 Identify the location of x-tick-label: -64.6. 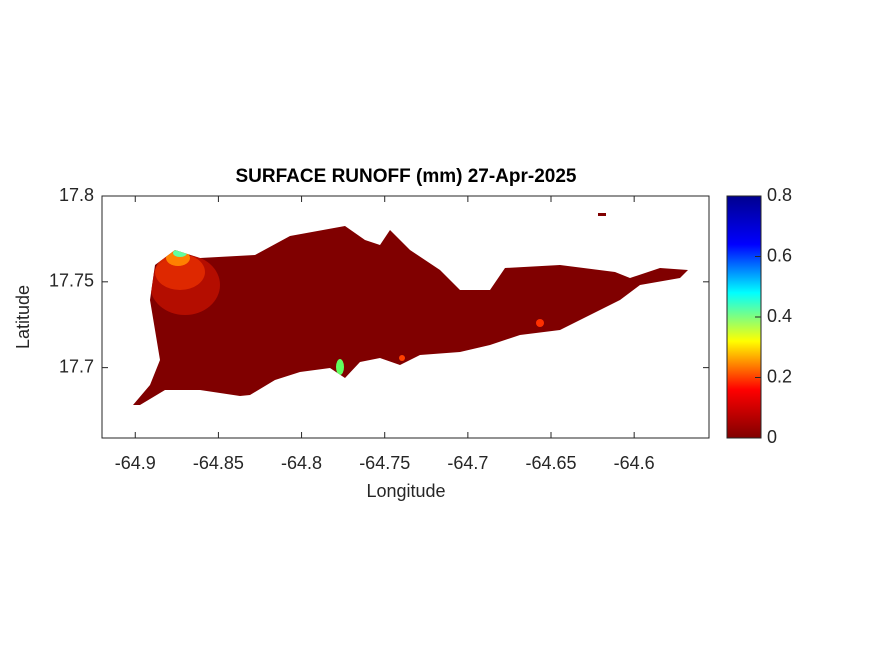
(634, 463).